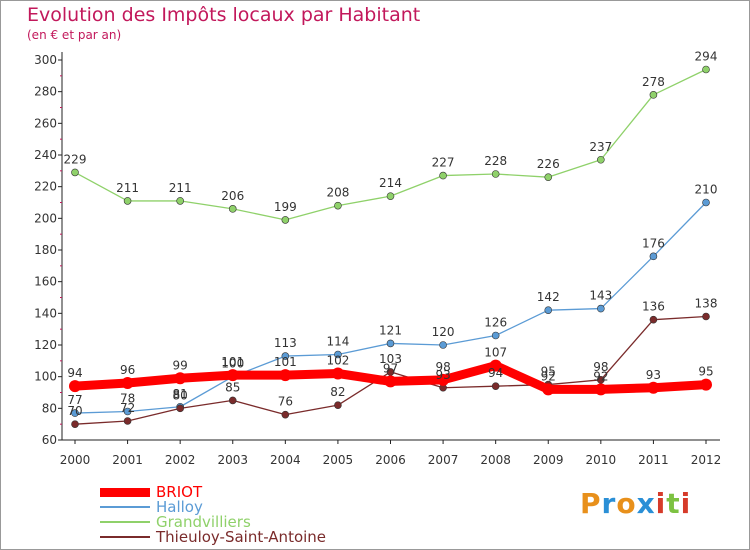 The image size is (750, 550). I want to click on y-tick-label: 180, so click(45, 250).